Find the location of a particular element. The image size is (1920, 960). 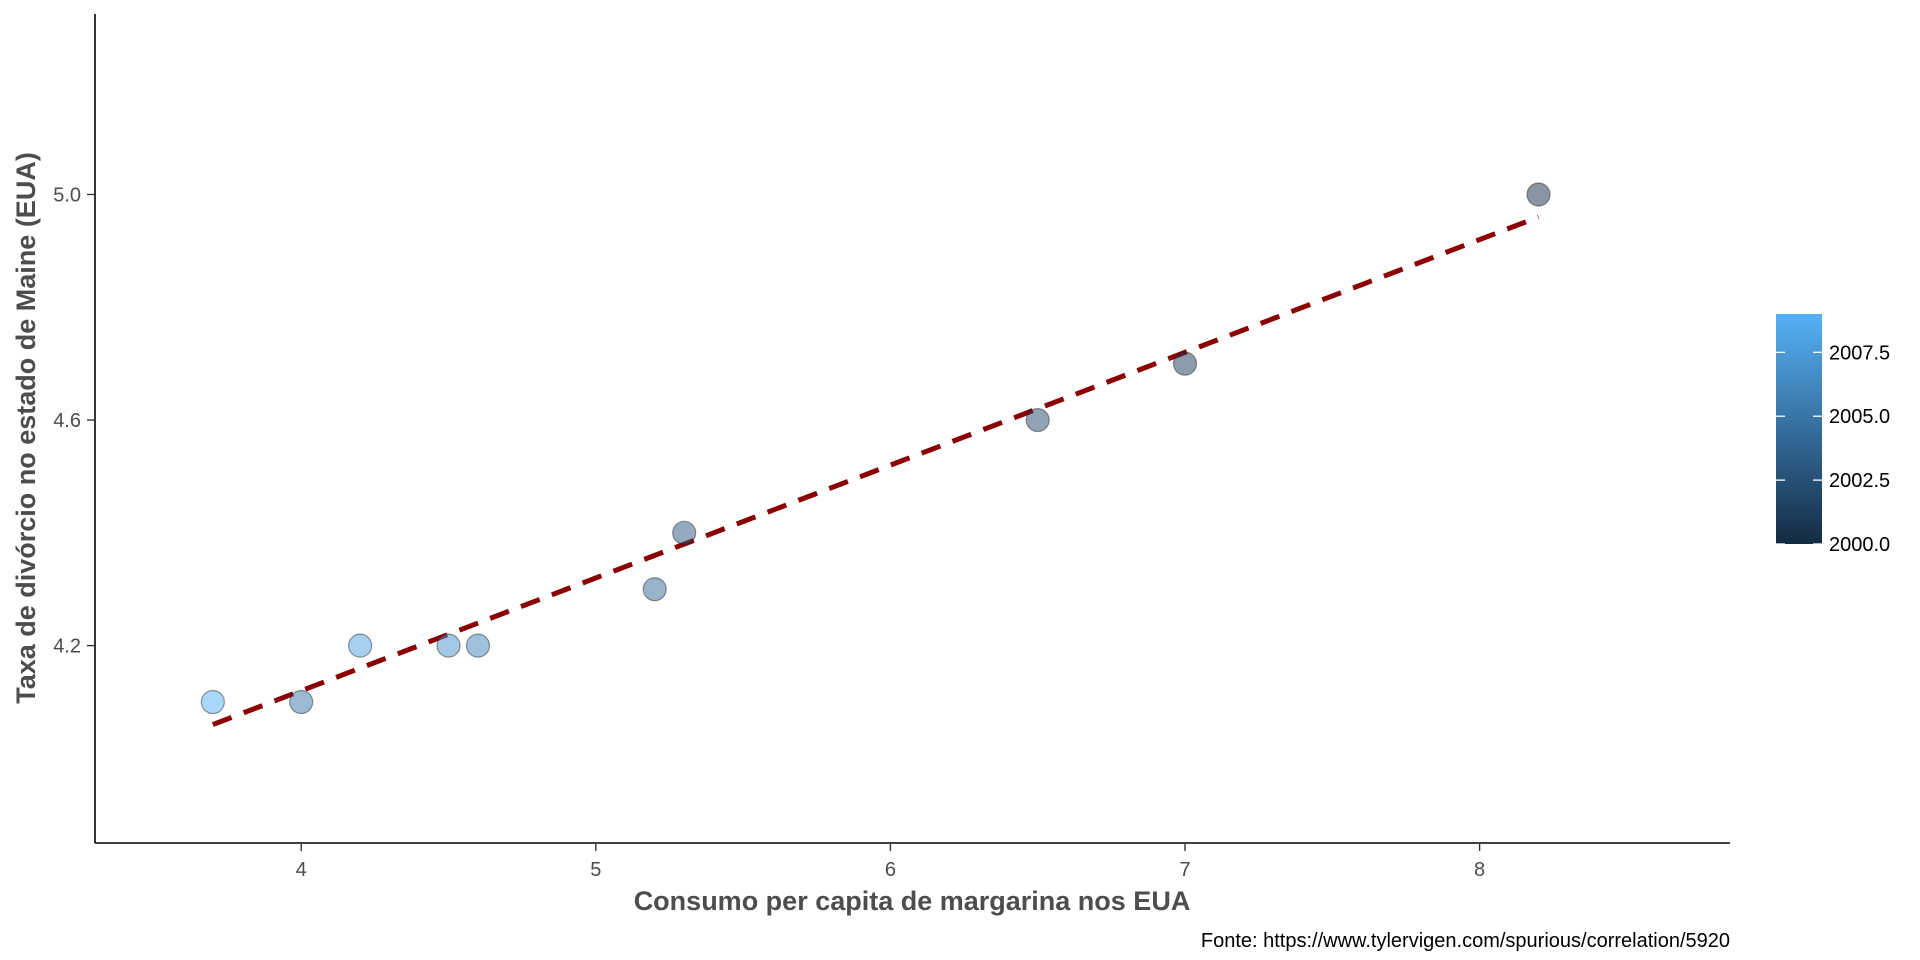

colorbar-ticks: 2000.0 2002.5 2005.0 2007.5 is located at coordinates (1833, 449).